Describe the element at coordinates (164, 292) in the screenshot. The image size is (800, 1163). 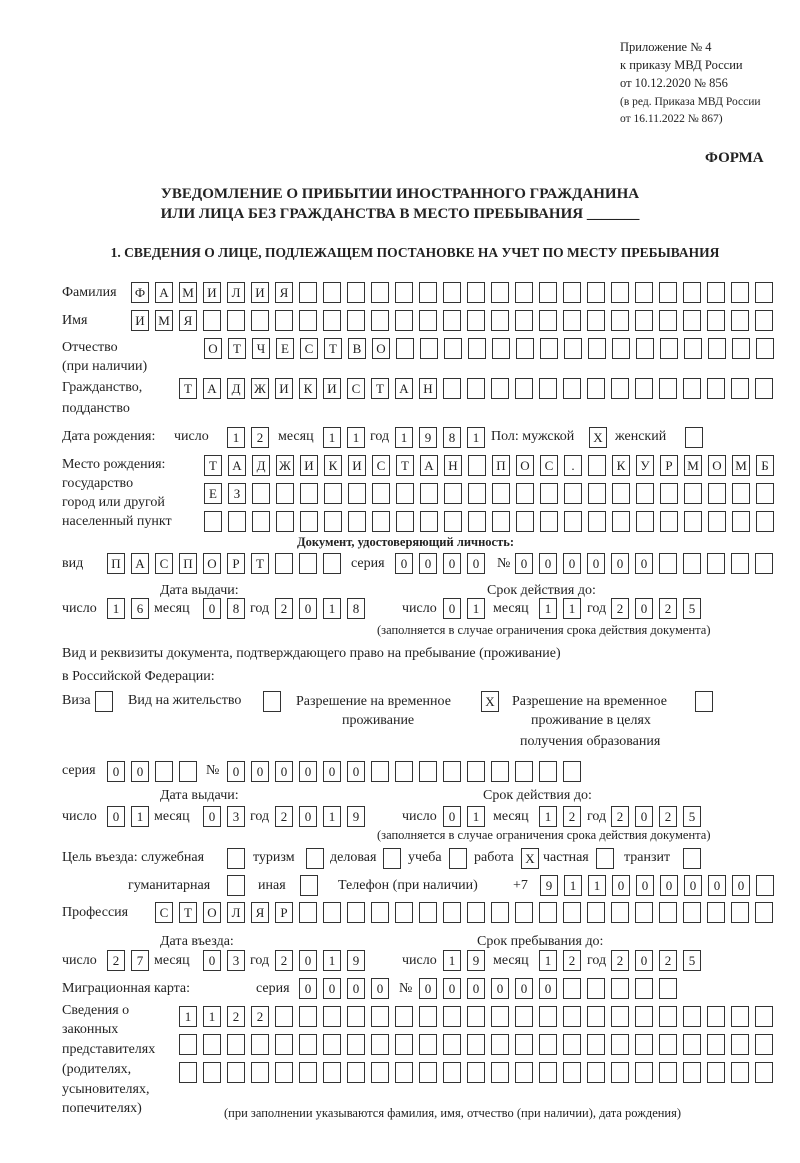
I see `surname-cell: А` at that location.